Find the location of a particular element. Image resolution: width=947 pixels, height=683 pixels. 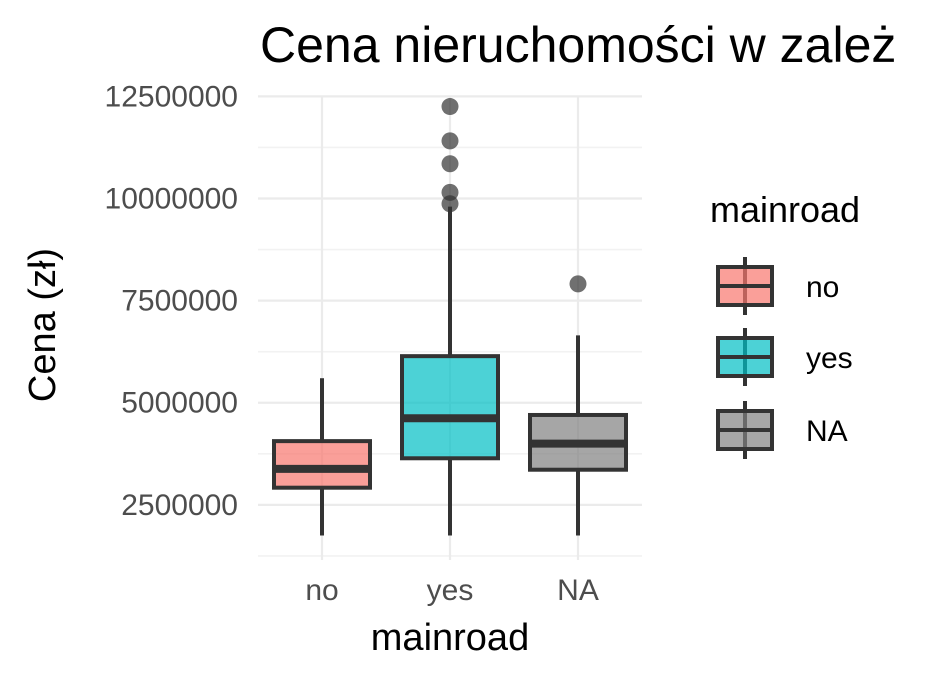

x-tick-label: no is located at coordinates (321, 590).